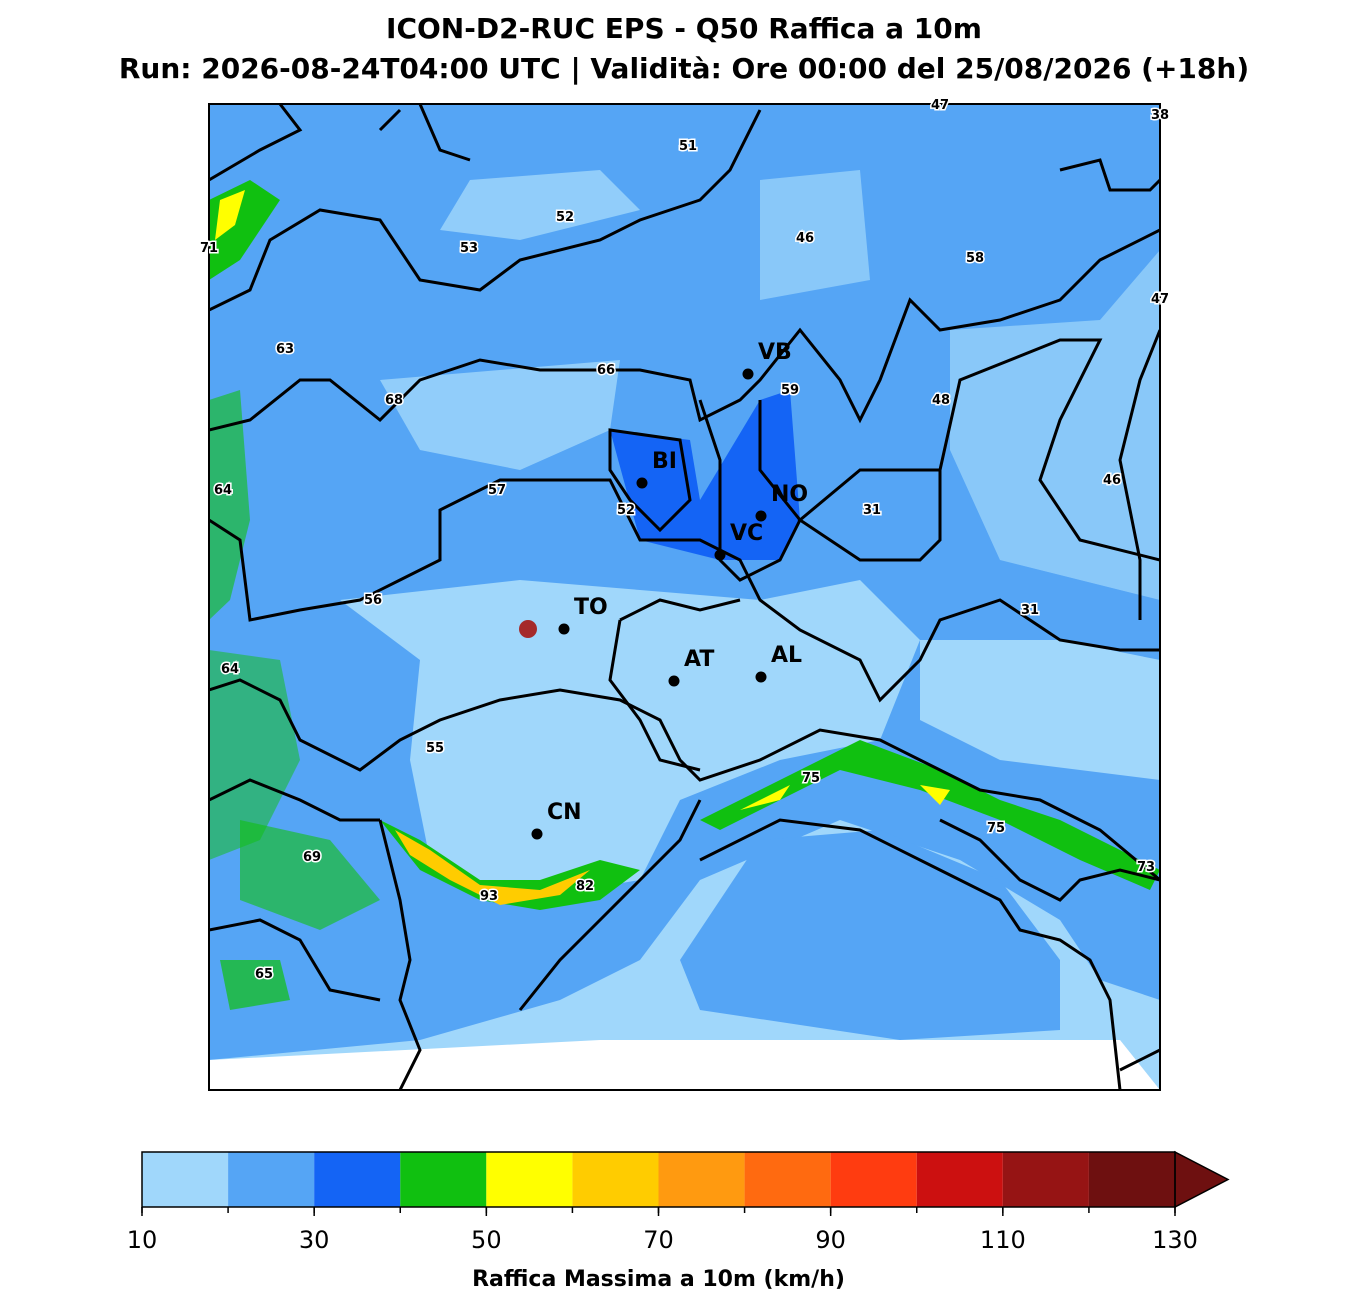  What do you see at coordinates (314, 1240) in the screenshot?
I see `colorbar-tick-label: 30` at bounding box center [314, 1240].